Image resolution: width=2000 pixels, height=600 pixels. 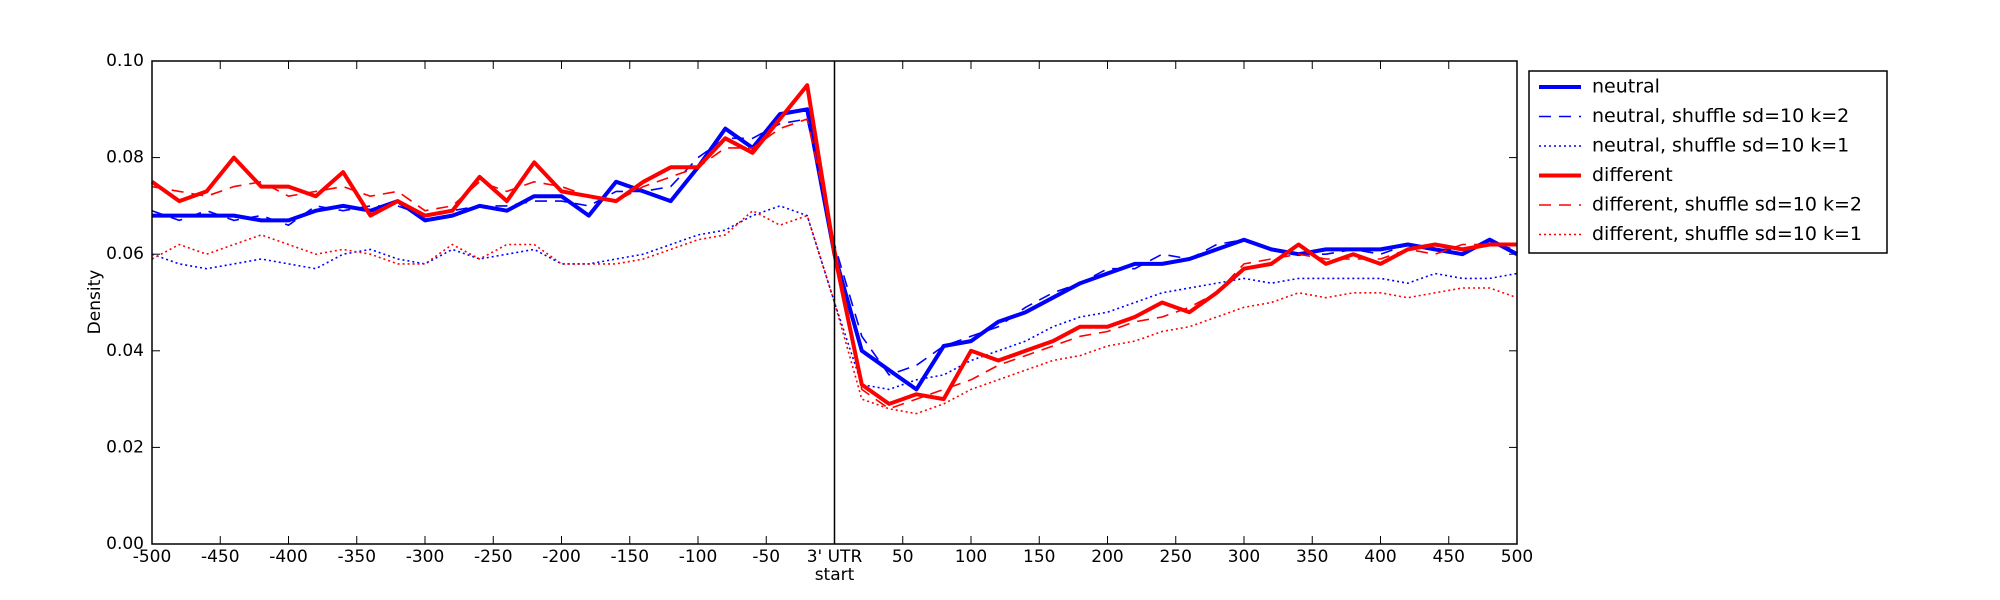 What do you see at coordinates (1380, 557) in the screenshot?
I see `x-tick-label: 400` at bounding box center [1380, 557].